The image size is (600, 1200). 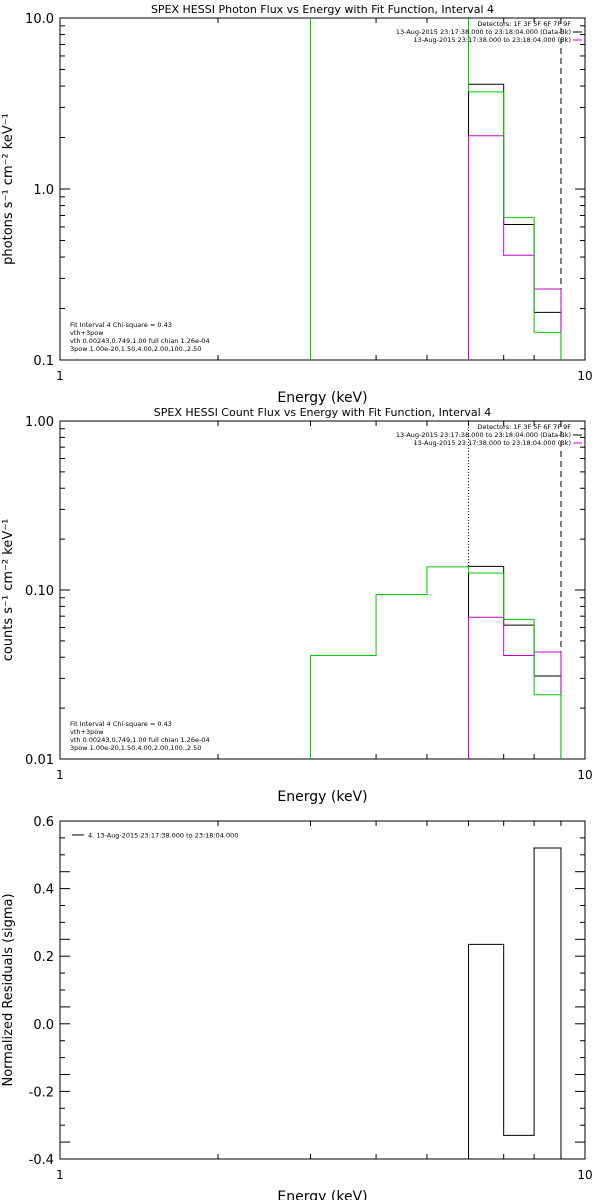 I want to click on y-tick-label: 0.1, so click(x=43, y=361).